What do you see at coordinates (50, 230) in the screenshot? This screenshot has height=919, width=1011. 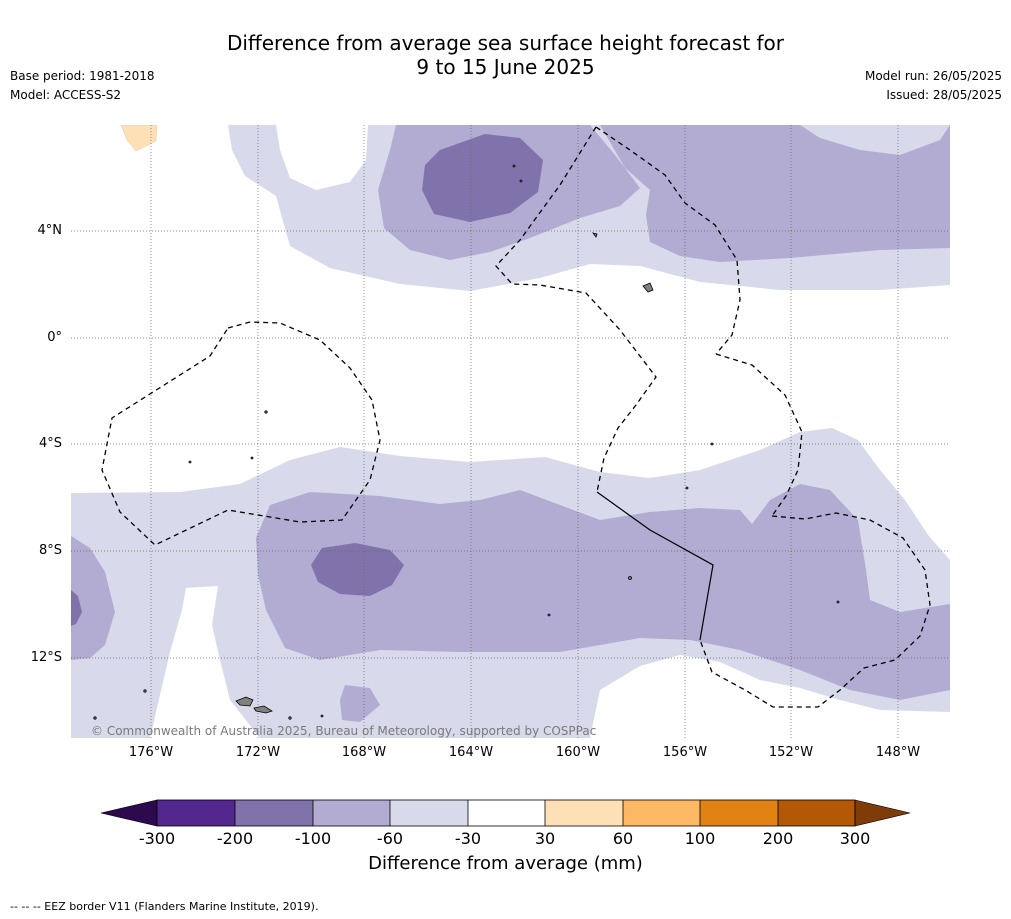 I see `lat-label-4n: 4°N` at bounding box center [50, 230].